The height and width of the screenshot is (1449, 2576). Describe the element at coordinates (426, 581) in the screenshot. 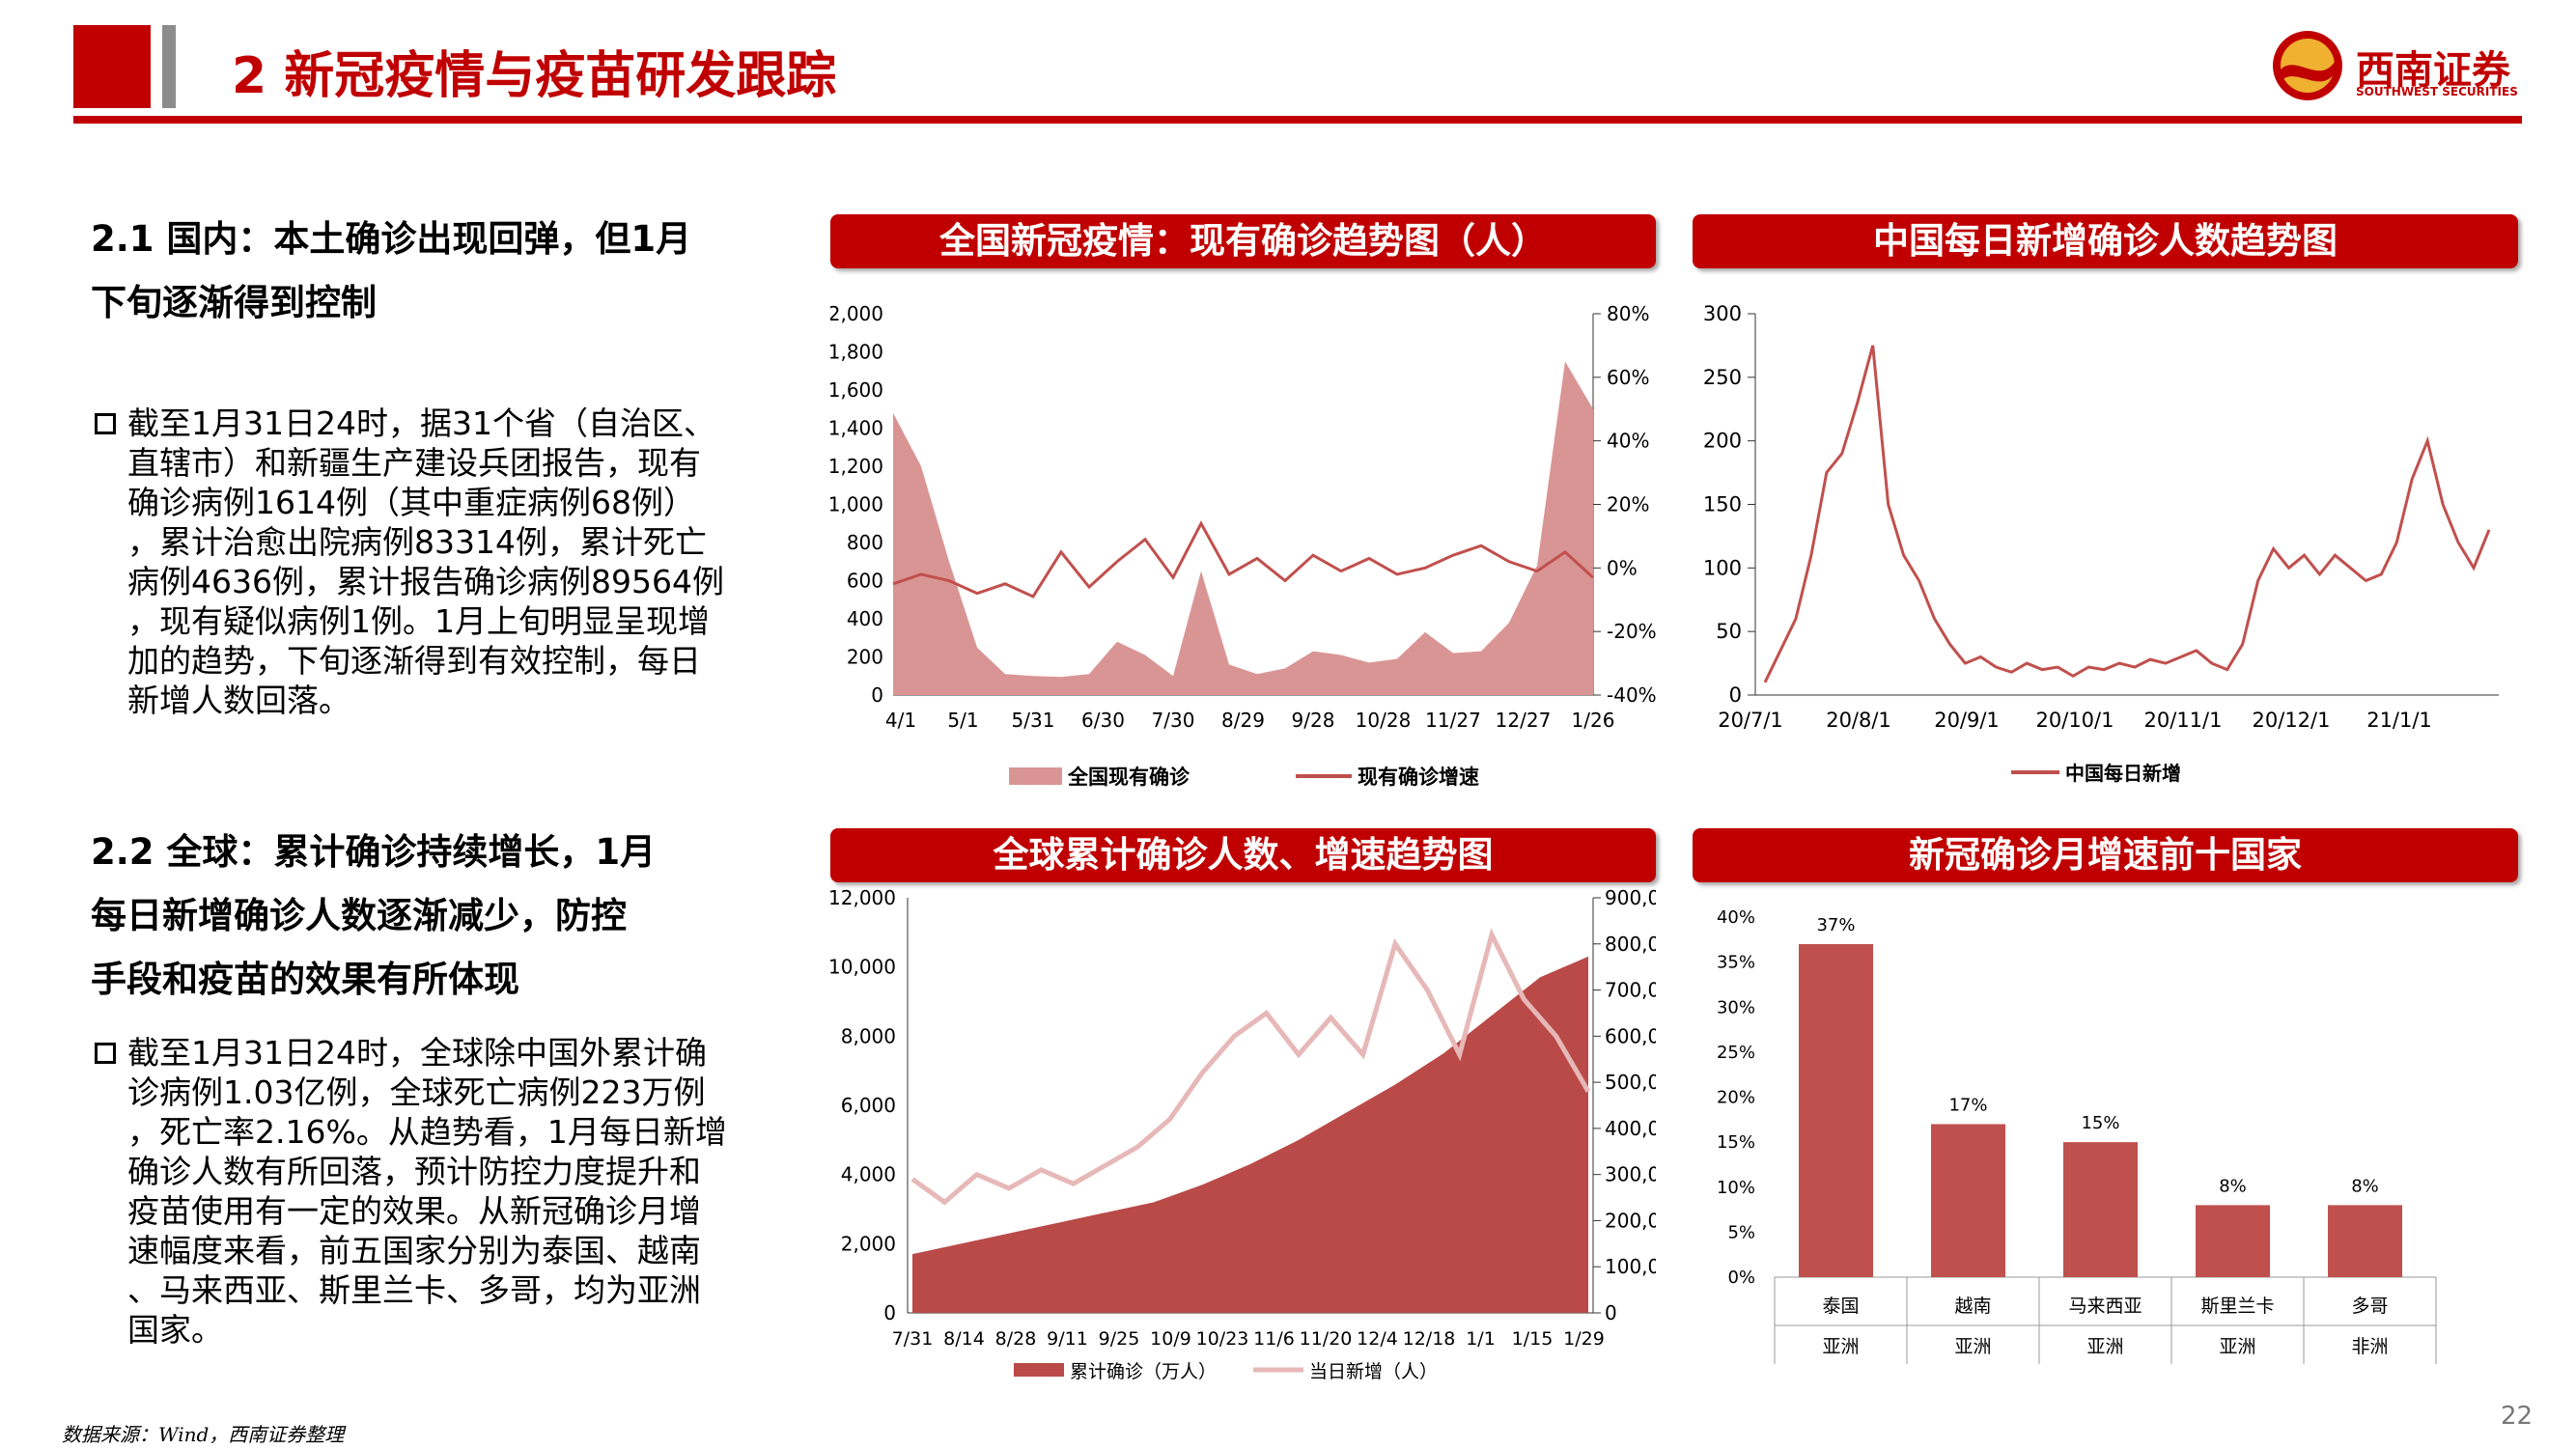

I see `paragraph-line: 病例4636例，累计报告确诊病例89564例` at that location.